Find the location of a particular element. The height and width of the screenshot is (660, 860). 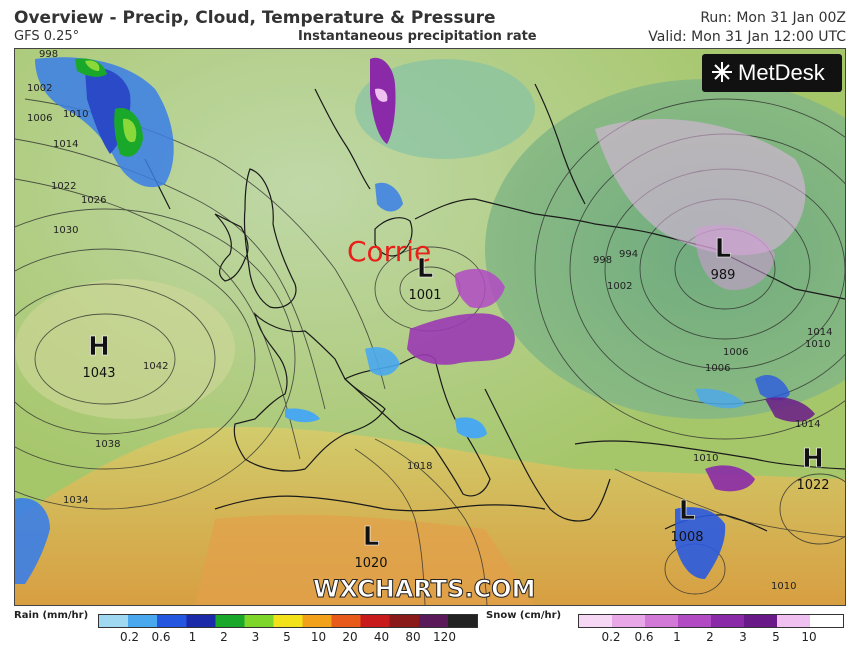

anticyclone-cloud is located at coordinates (125, 349).